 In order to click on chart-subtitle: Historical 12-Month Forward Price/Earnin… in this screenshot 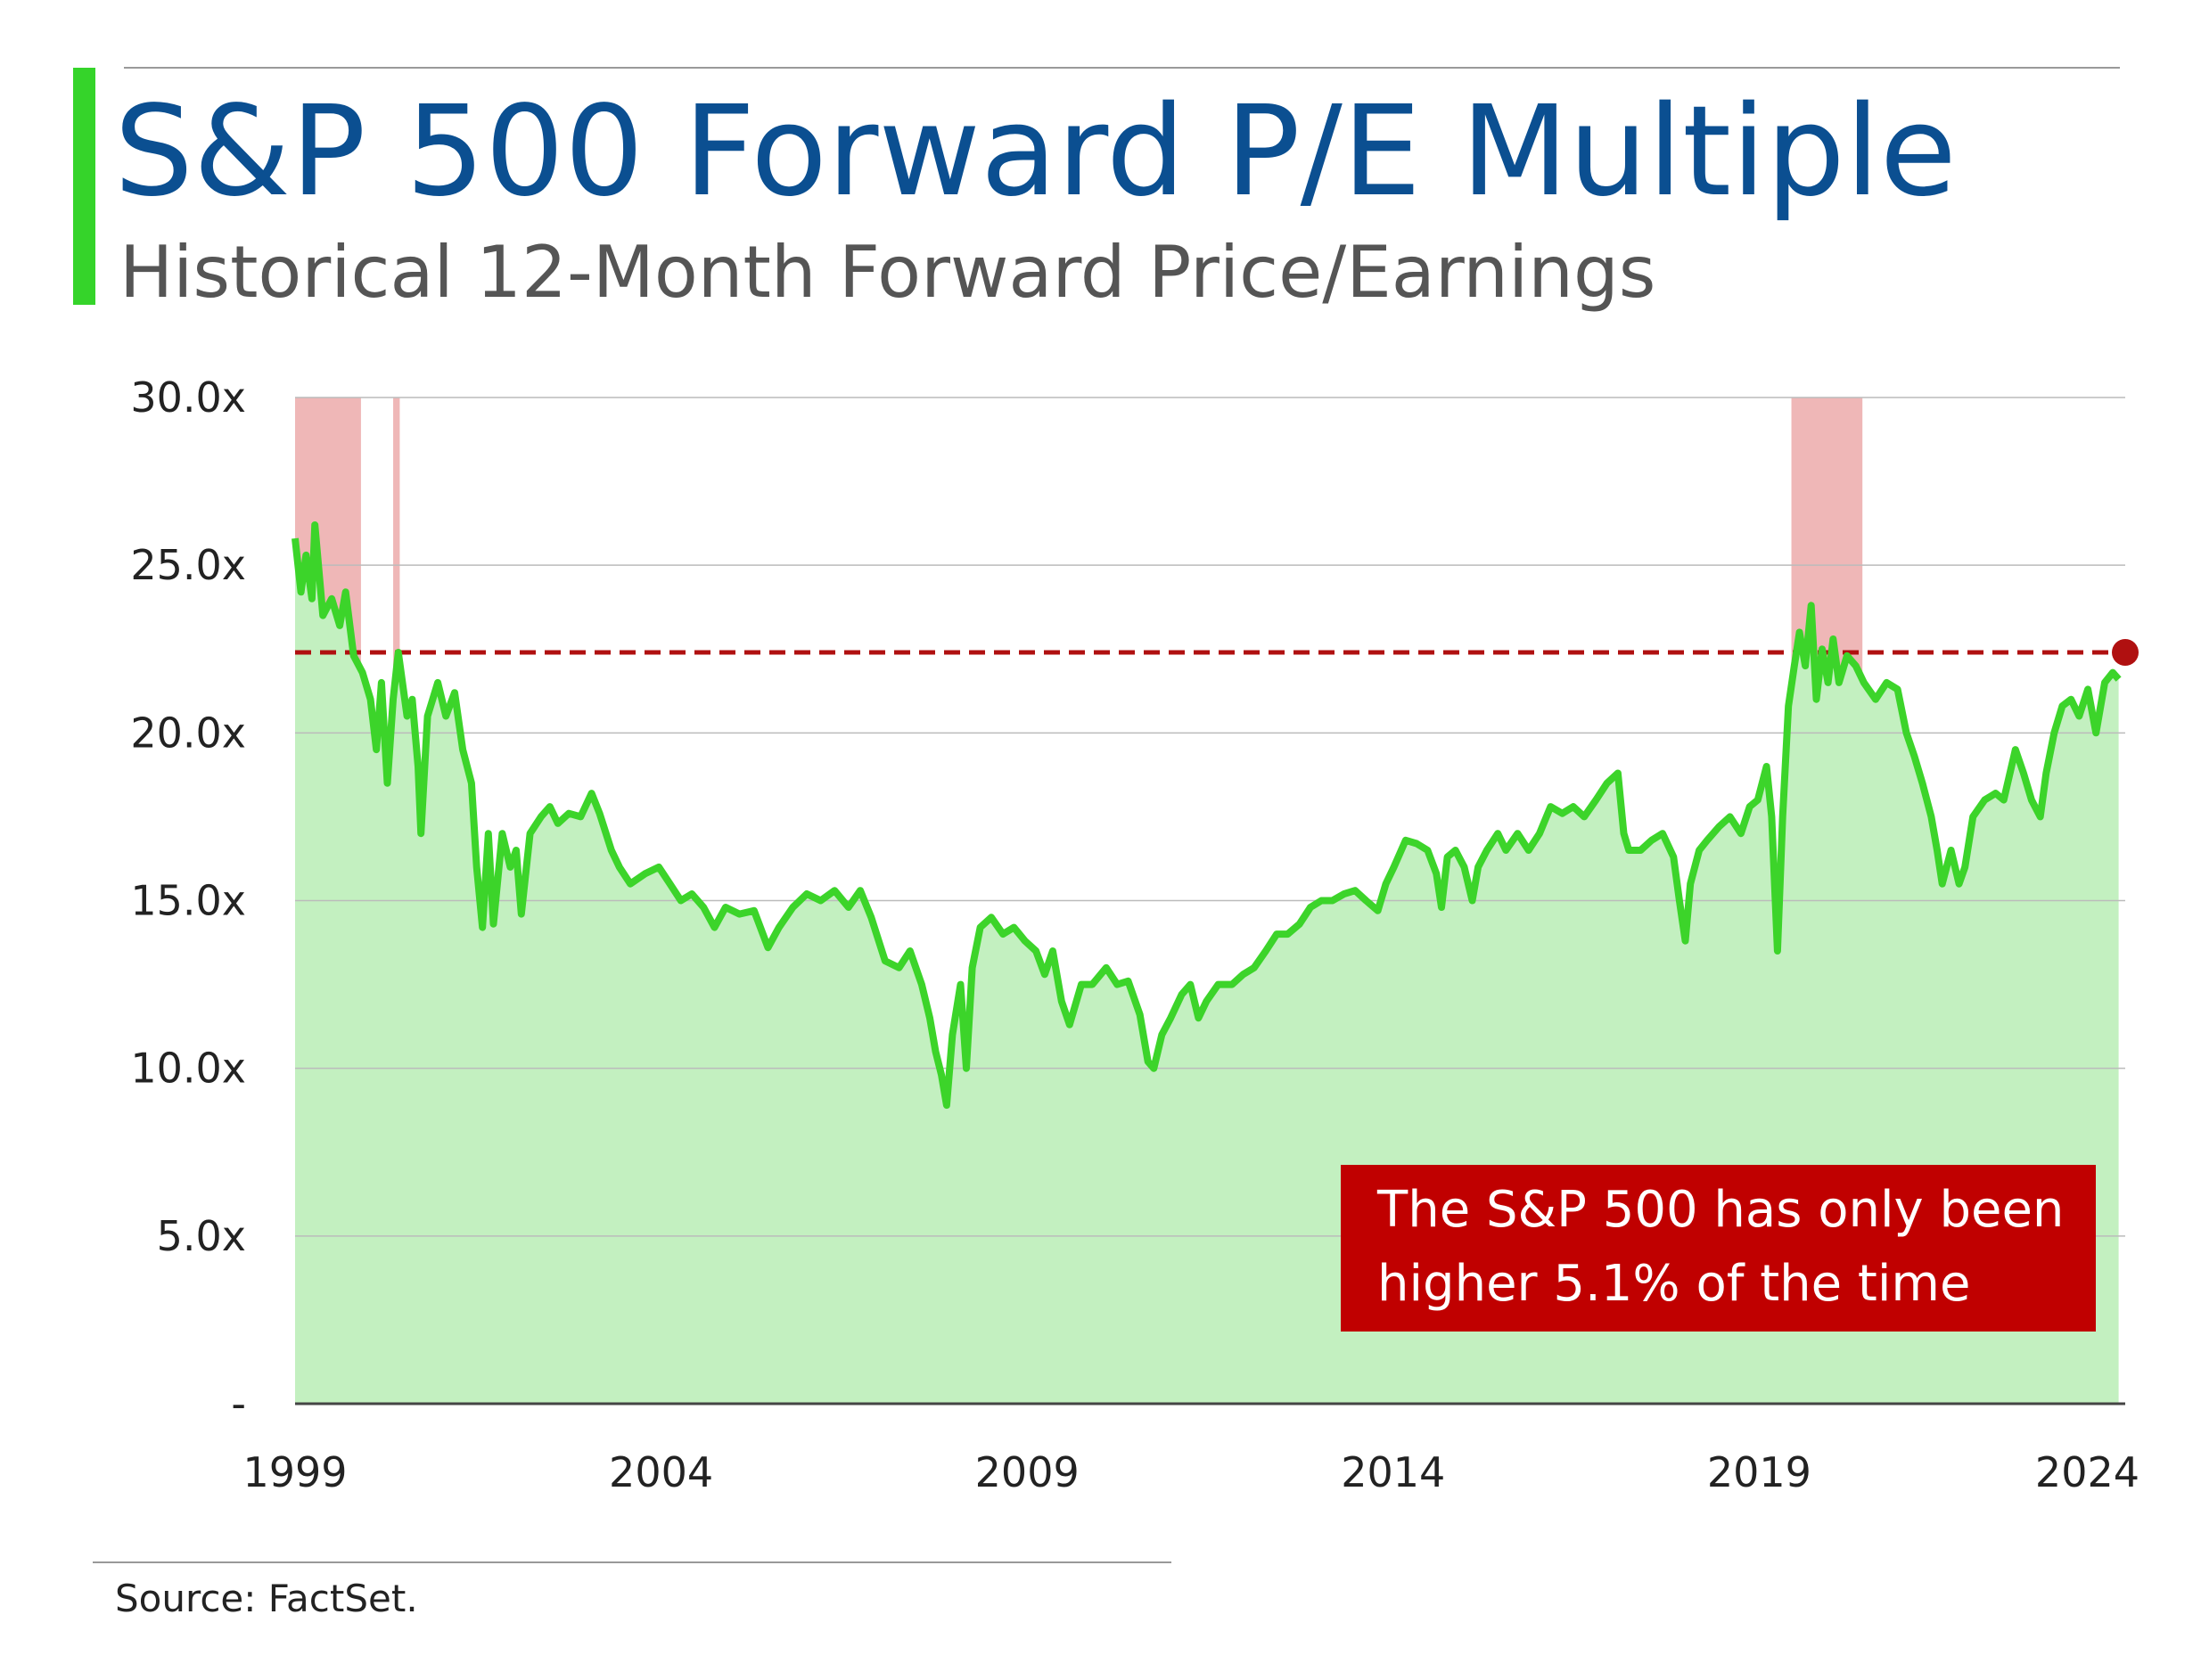, I will do `click(887, 272)`.